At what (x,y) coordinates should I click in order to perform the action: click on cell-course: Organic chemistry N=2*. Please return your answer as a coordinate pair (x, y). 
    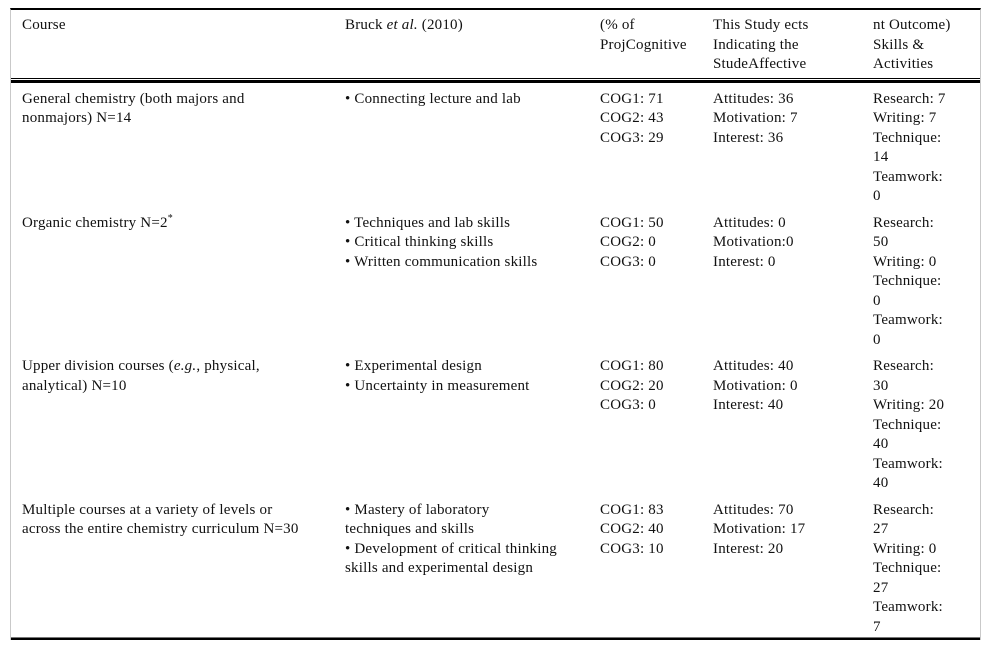
    Looking at the image, I should click on (97, 221).